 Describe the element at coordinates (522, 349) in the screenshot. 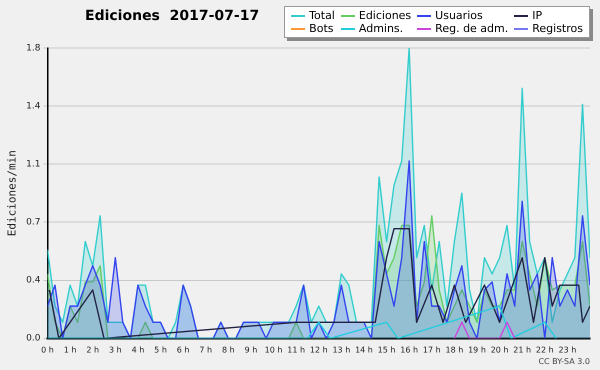

I see `x-tick-label: 21 h` at that location.